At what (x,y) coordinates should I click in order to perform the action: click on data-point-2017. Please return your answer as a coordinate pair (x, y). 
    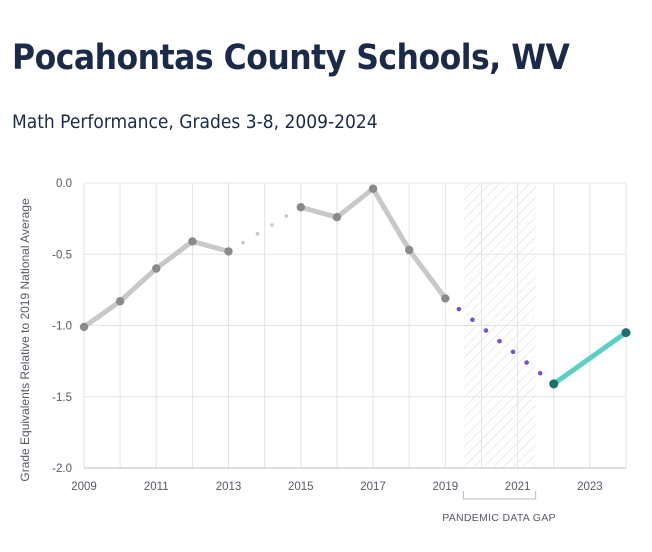
    Looking at the image, I should click on (373, 188).